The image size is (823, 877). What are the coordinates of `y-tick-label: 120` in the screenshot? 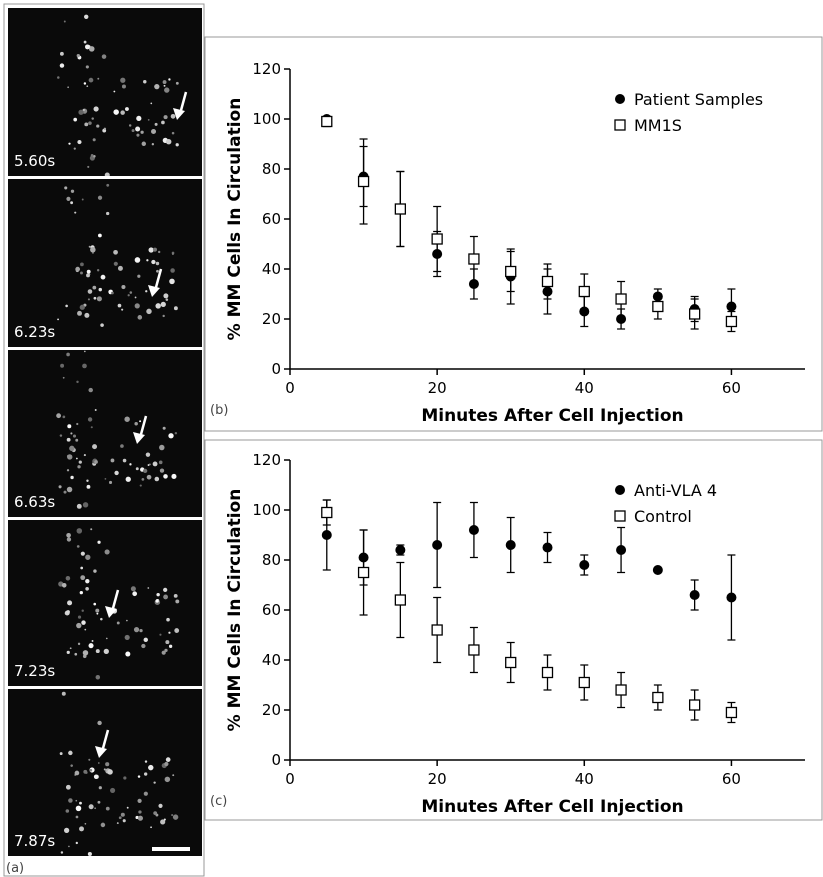 It's located at (266, 460).